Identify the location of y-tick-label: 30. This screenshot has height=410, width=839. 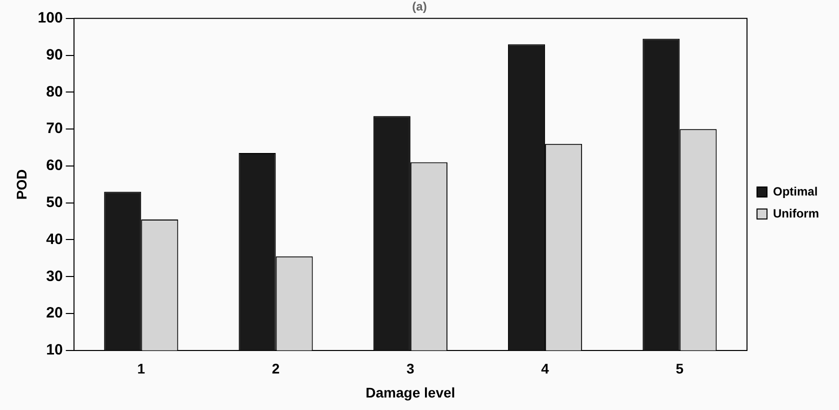
(54, 276).